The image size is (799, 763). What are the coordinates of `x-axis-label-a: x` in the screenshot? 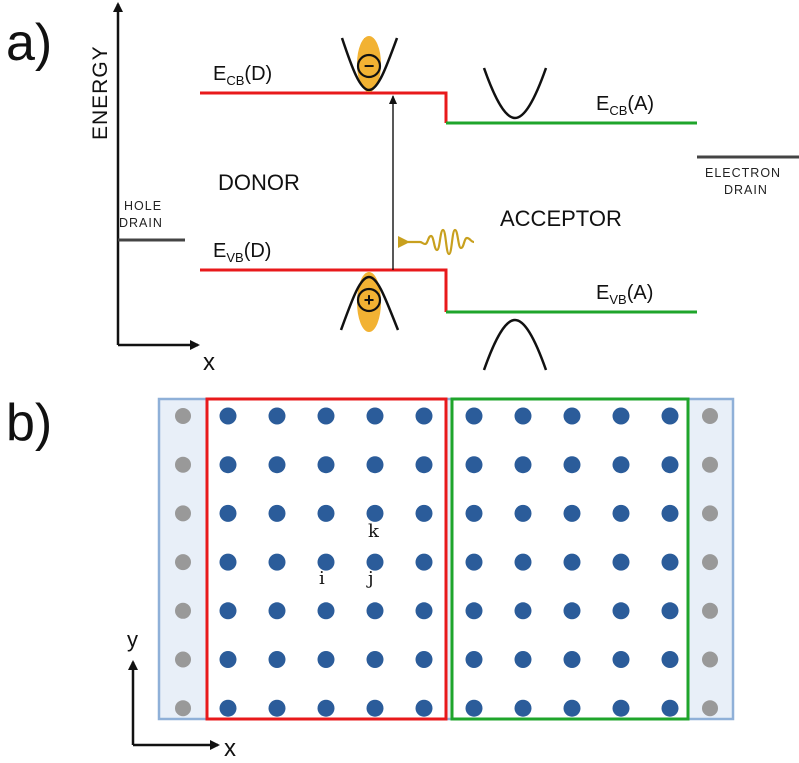 It's located at (209, 362).